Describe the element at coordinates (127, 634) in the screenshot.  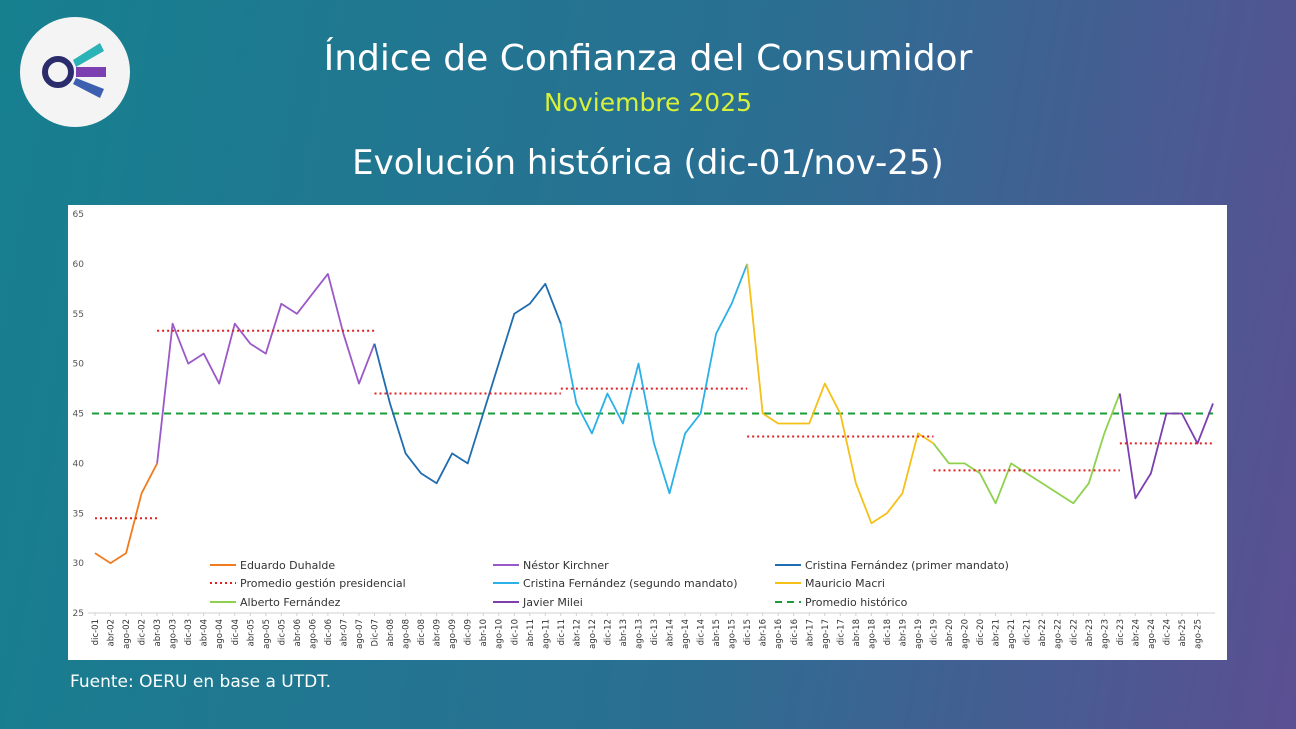
I see `x-tick-label: ago-02` at that location.